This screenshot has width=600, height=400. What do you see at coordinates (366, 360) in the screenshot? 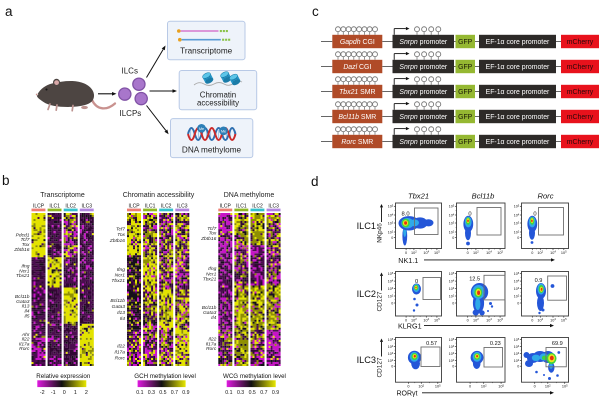
I see `svg-text: ILC3` at bounding box center [366, 360].